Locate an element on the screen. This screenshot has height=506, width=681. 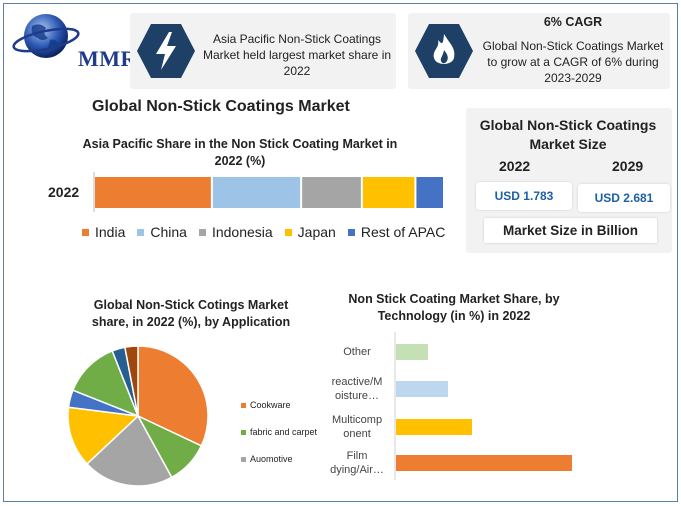
globe-icon is located at coordinates (46, 36).